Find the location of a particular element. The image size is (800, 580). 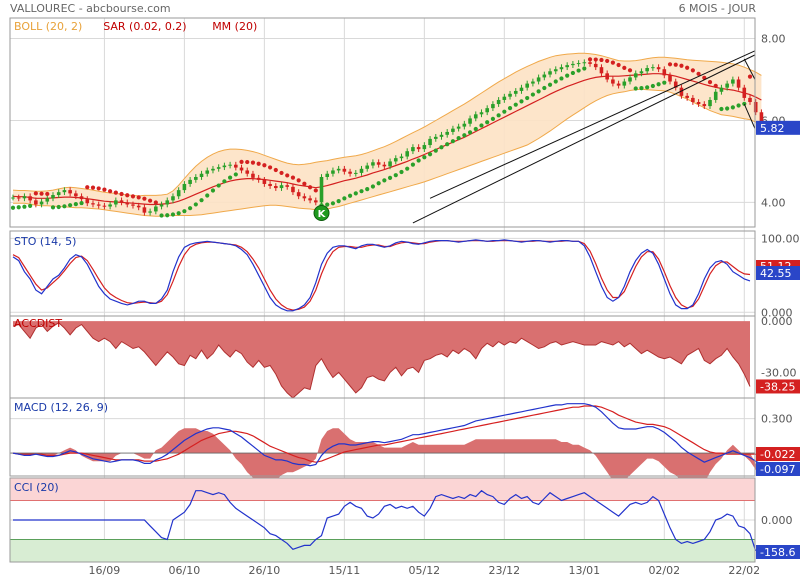

x-tick-label: 16/09 is located at coordinates (105, 570).